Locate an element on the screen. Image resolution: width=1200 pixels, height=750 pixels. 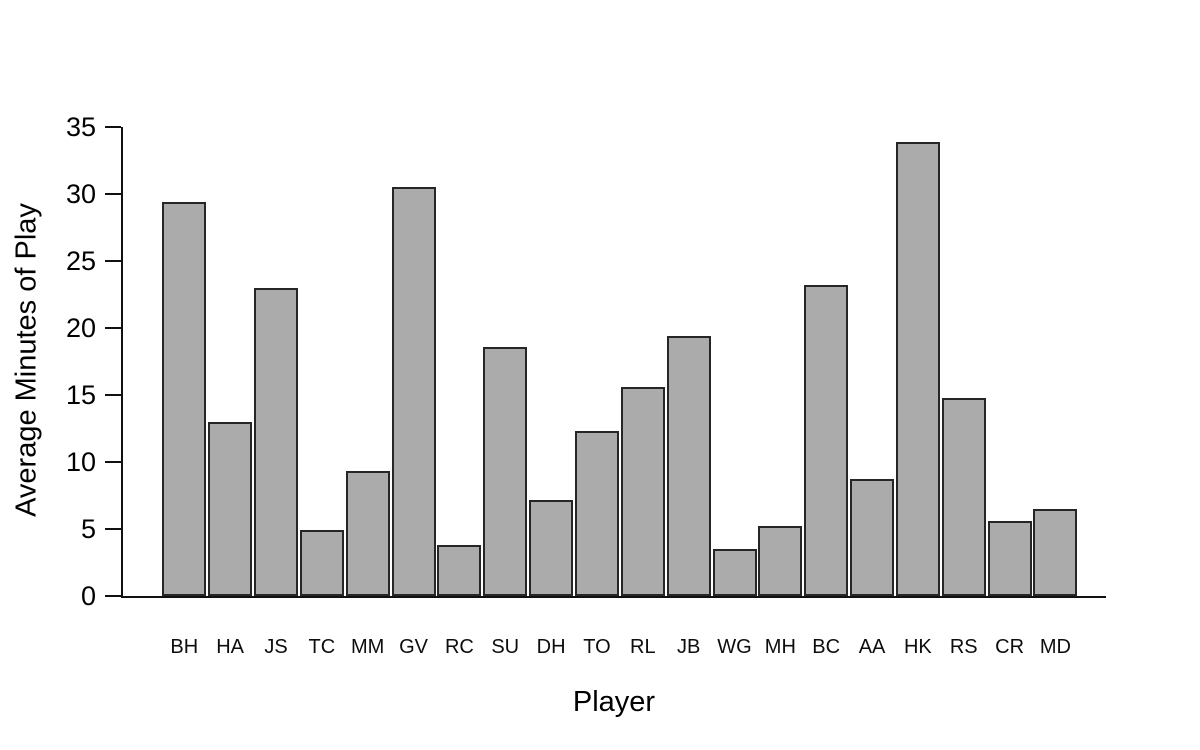
bar-aa is located at coordinates (872, 537).